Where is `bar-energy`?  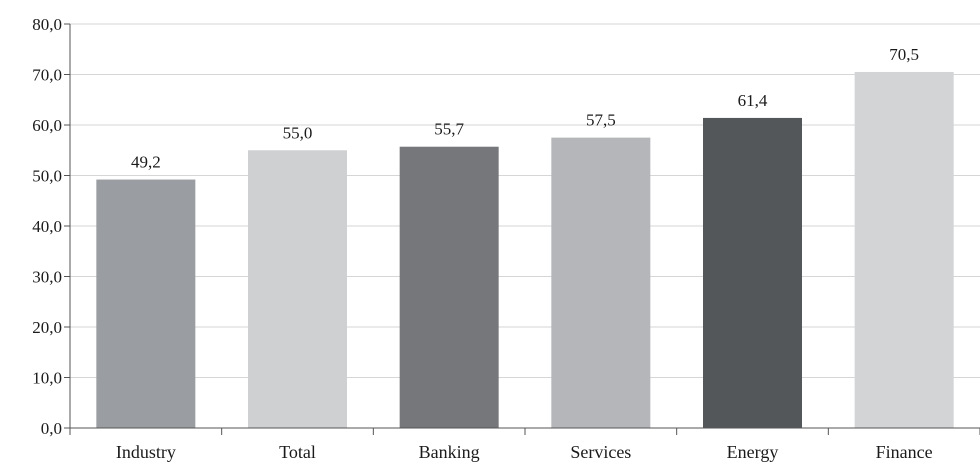 bar-energy is located at coordinates (752, 273).